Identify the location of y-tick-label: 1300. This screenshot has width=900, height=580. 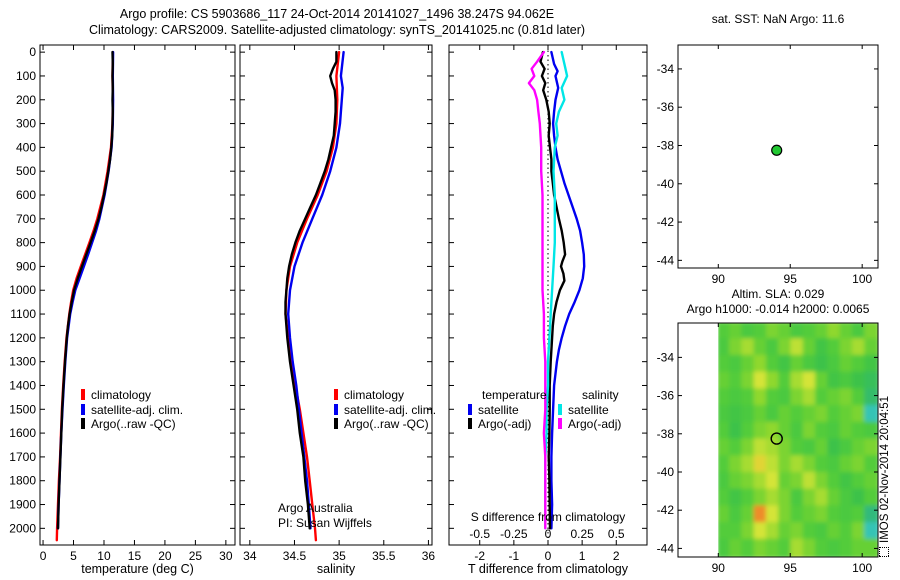
(22, 362).